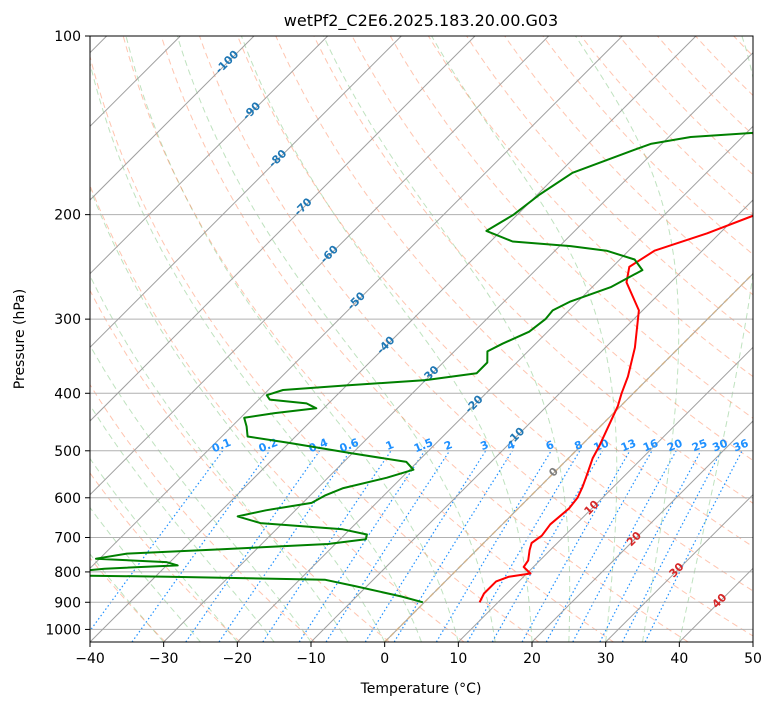 The image size is (775, 708). I want to click on y-tick-label: 600, so click(67, 499).